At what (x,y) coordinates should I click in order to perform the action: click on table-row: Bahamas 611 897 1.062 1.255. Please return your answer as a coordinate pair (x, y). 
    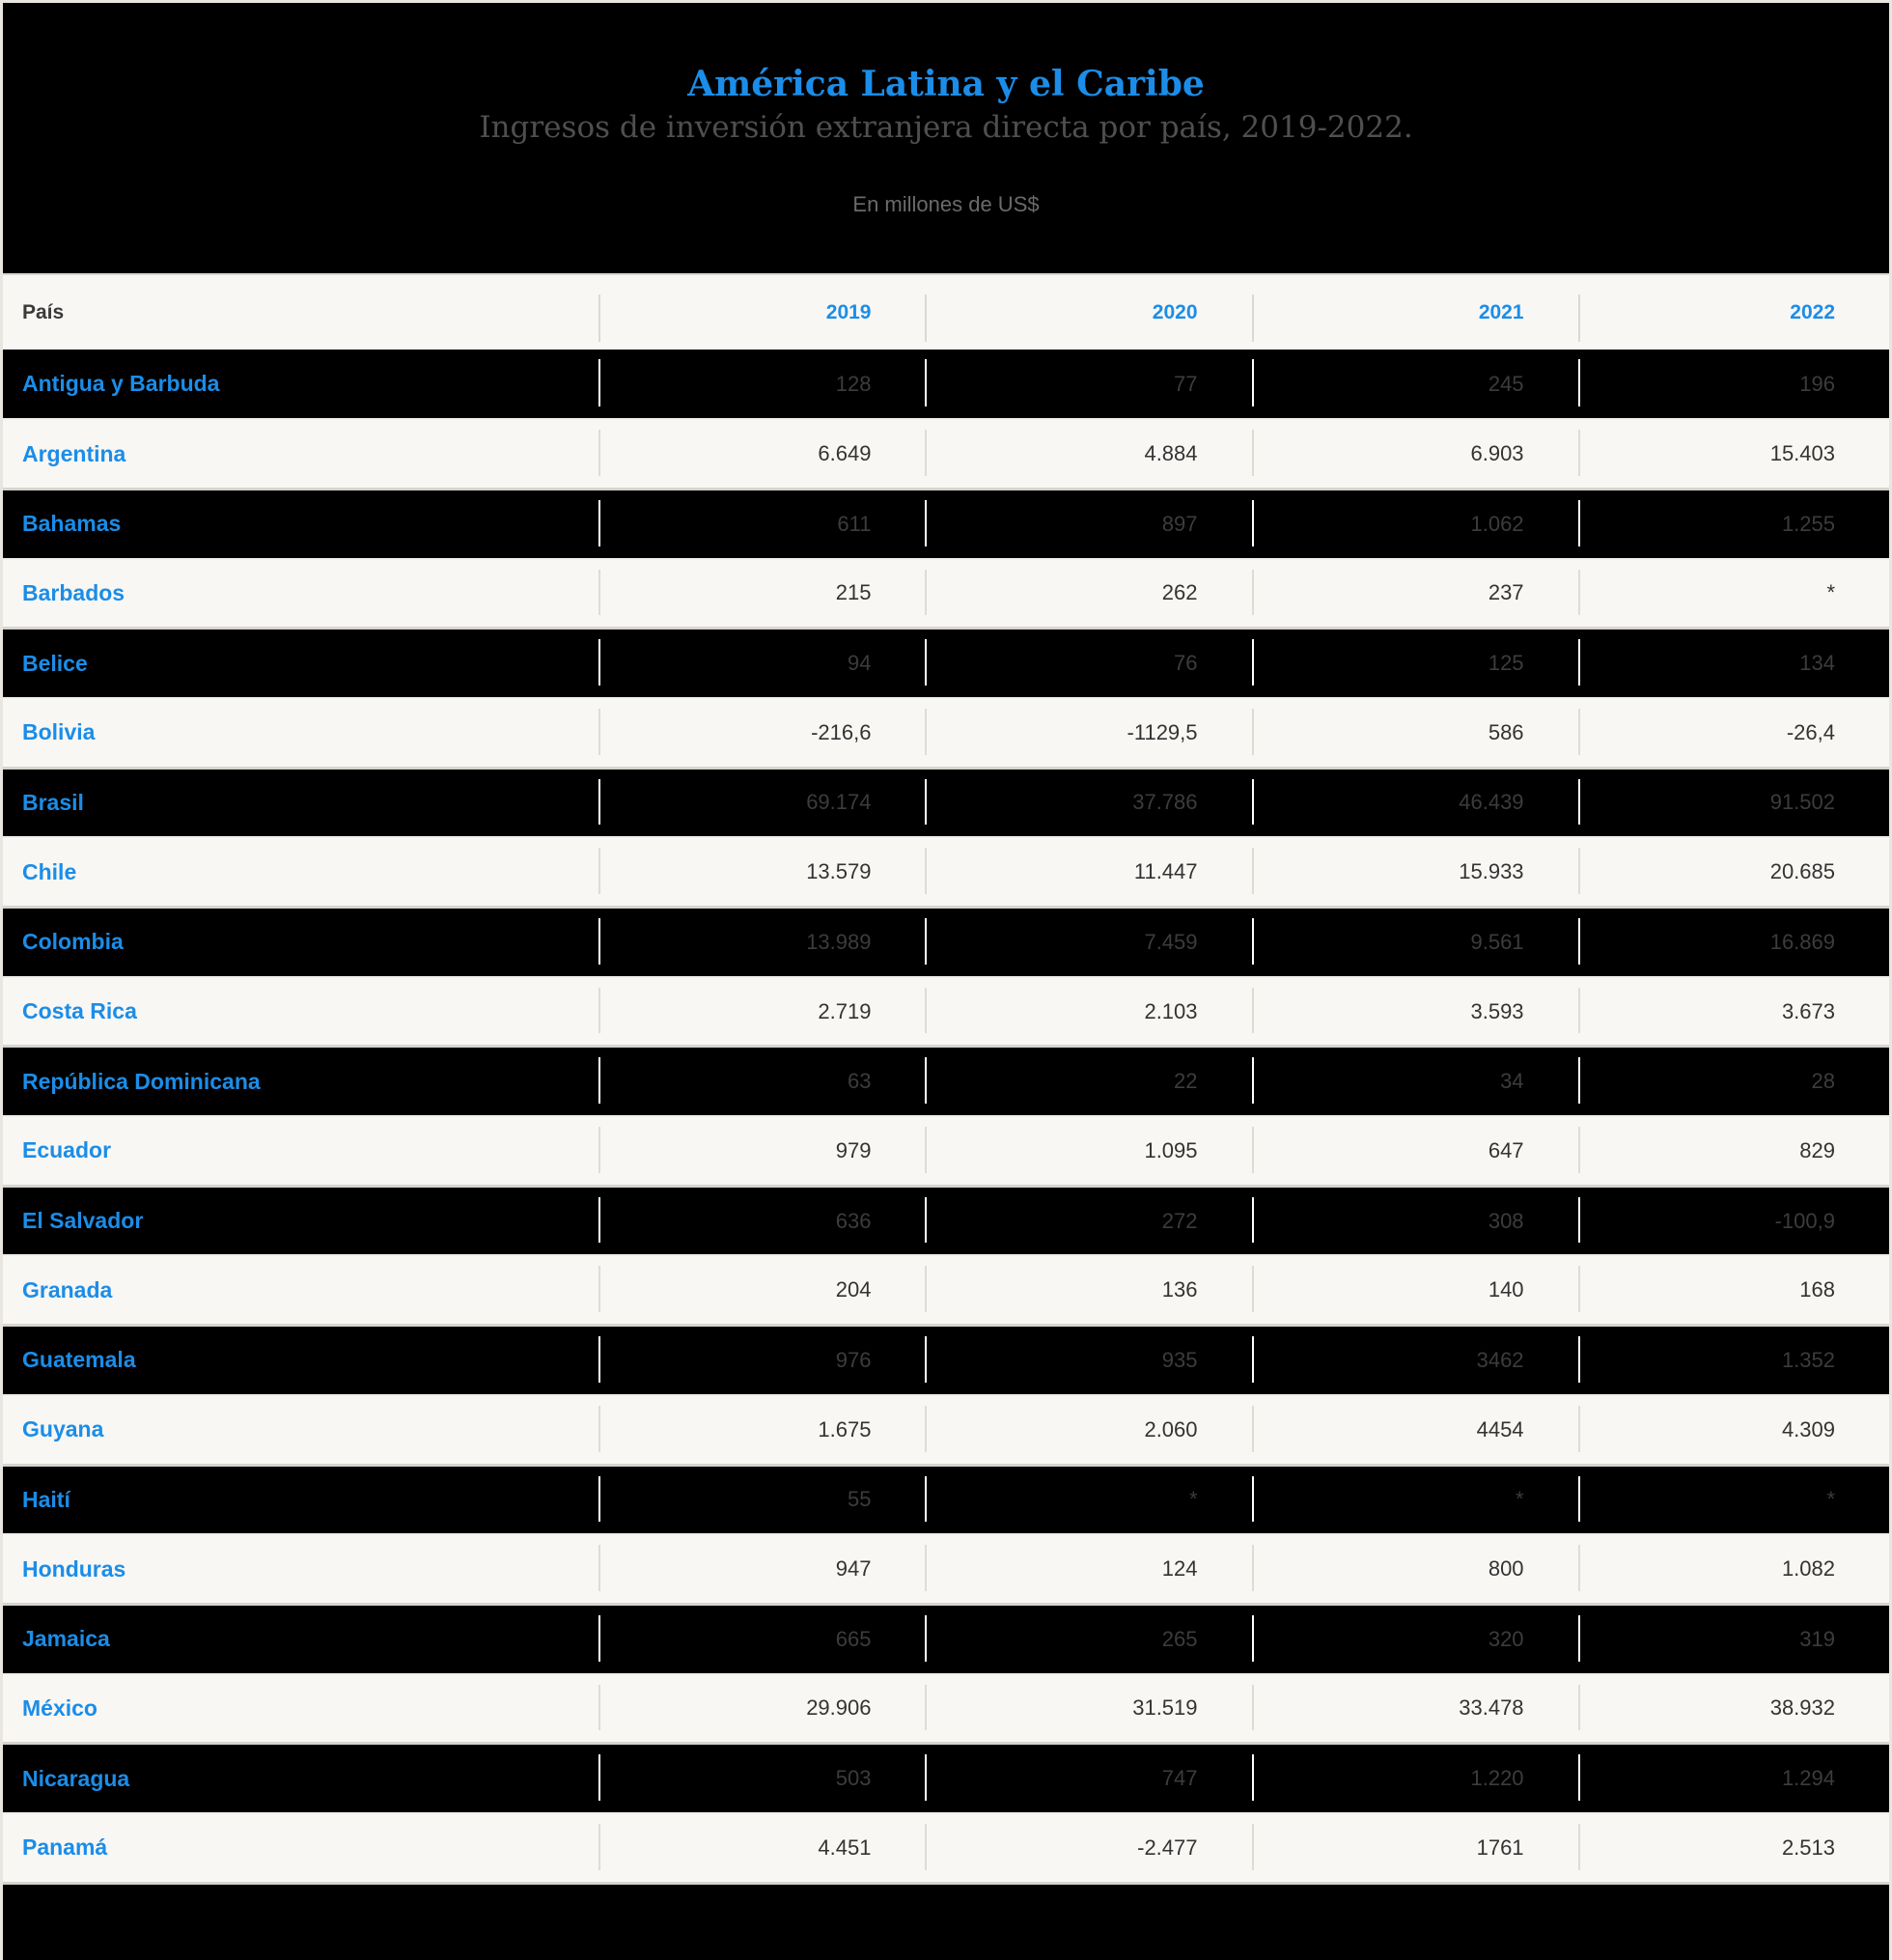
    Looking at the image, I should click on (946, 524).